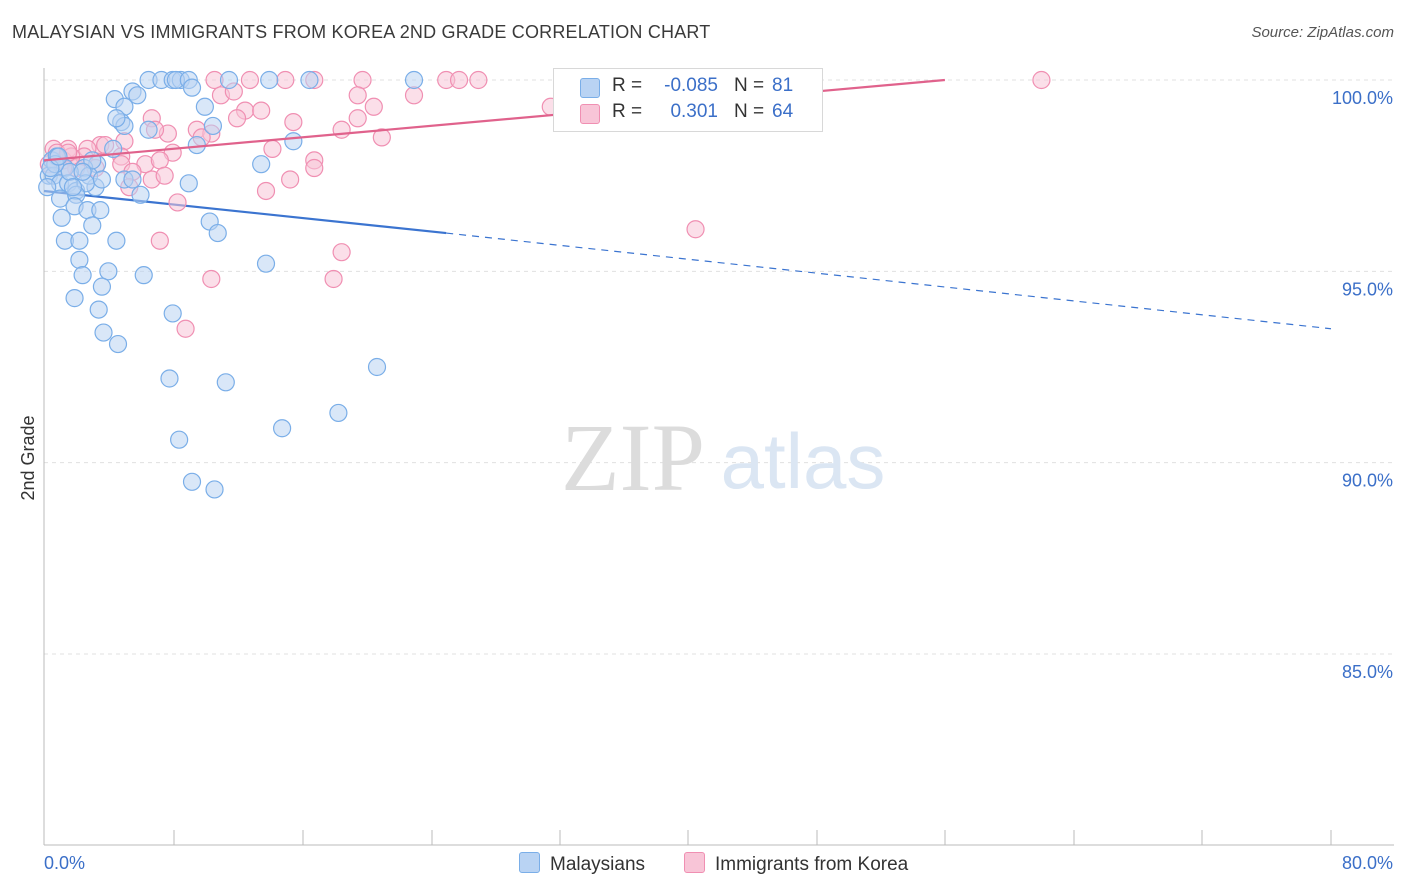  Describe the element at coordinates (28, 457) in the screenshot. I see `y-axis-label: 2nd Grade` at that location.